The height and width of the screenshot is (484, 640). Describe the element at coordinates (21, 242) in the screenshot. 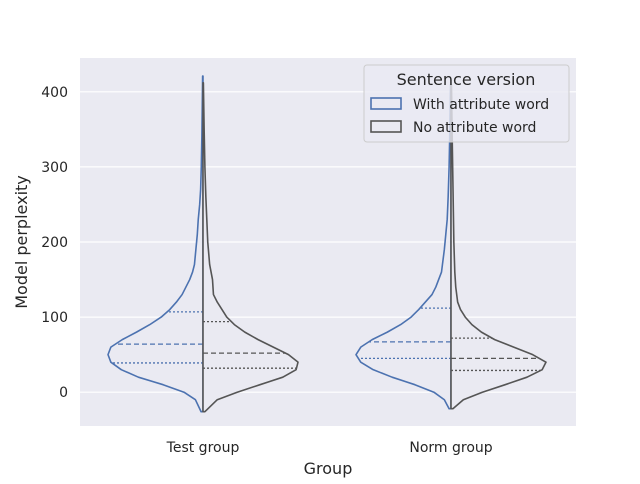

I see `y-axis-label: Model perplexity` at that location.